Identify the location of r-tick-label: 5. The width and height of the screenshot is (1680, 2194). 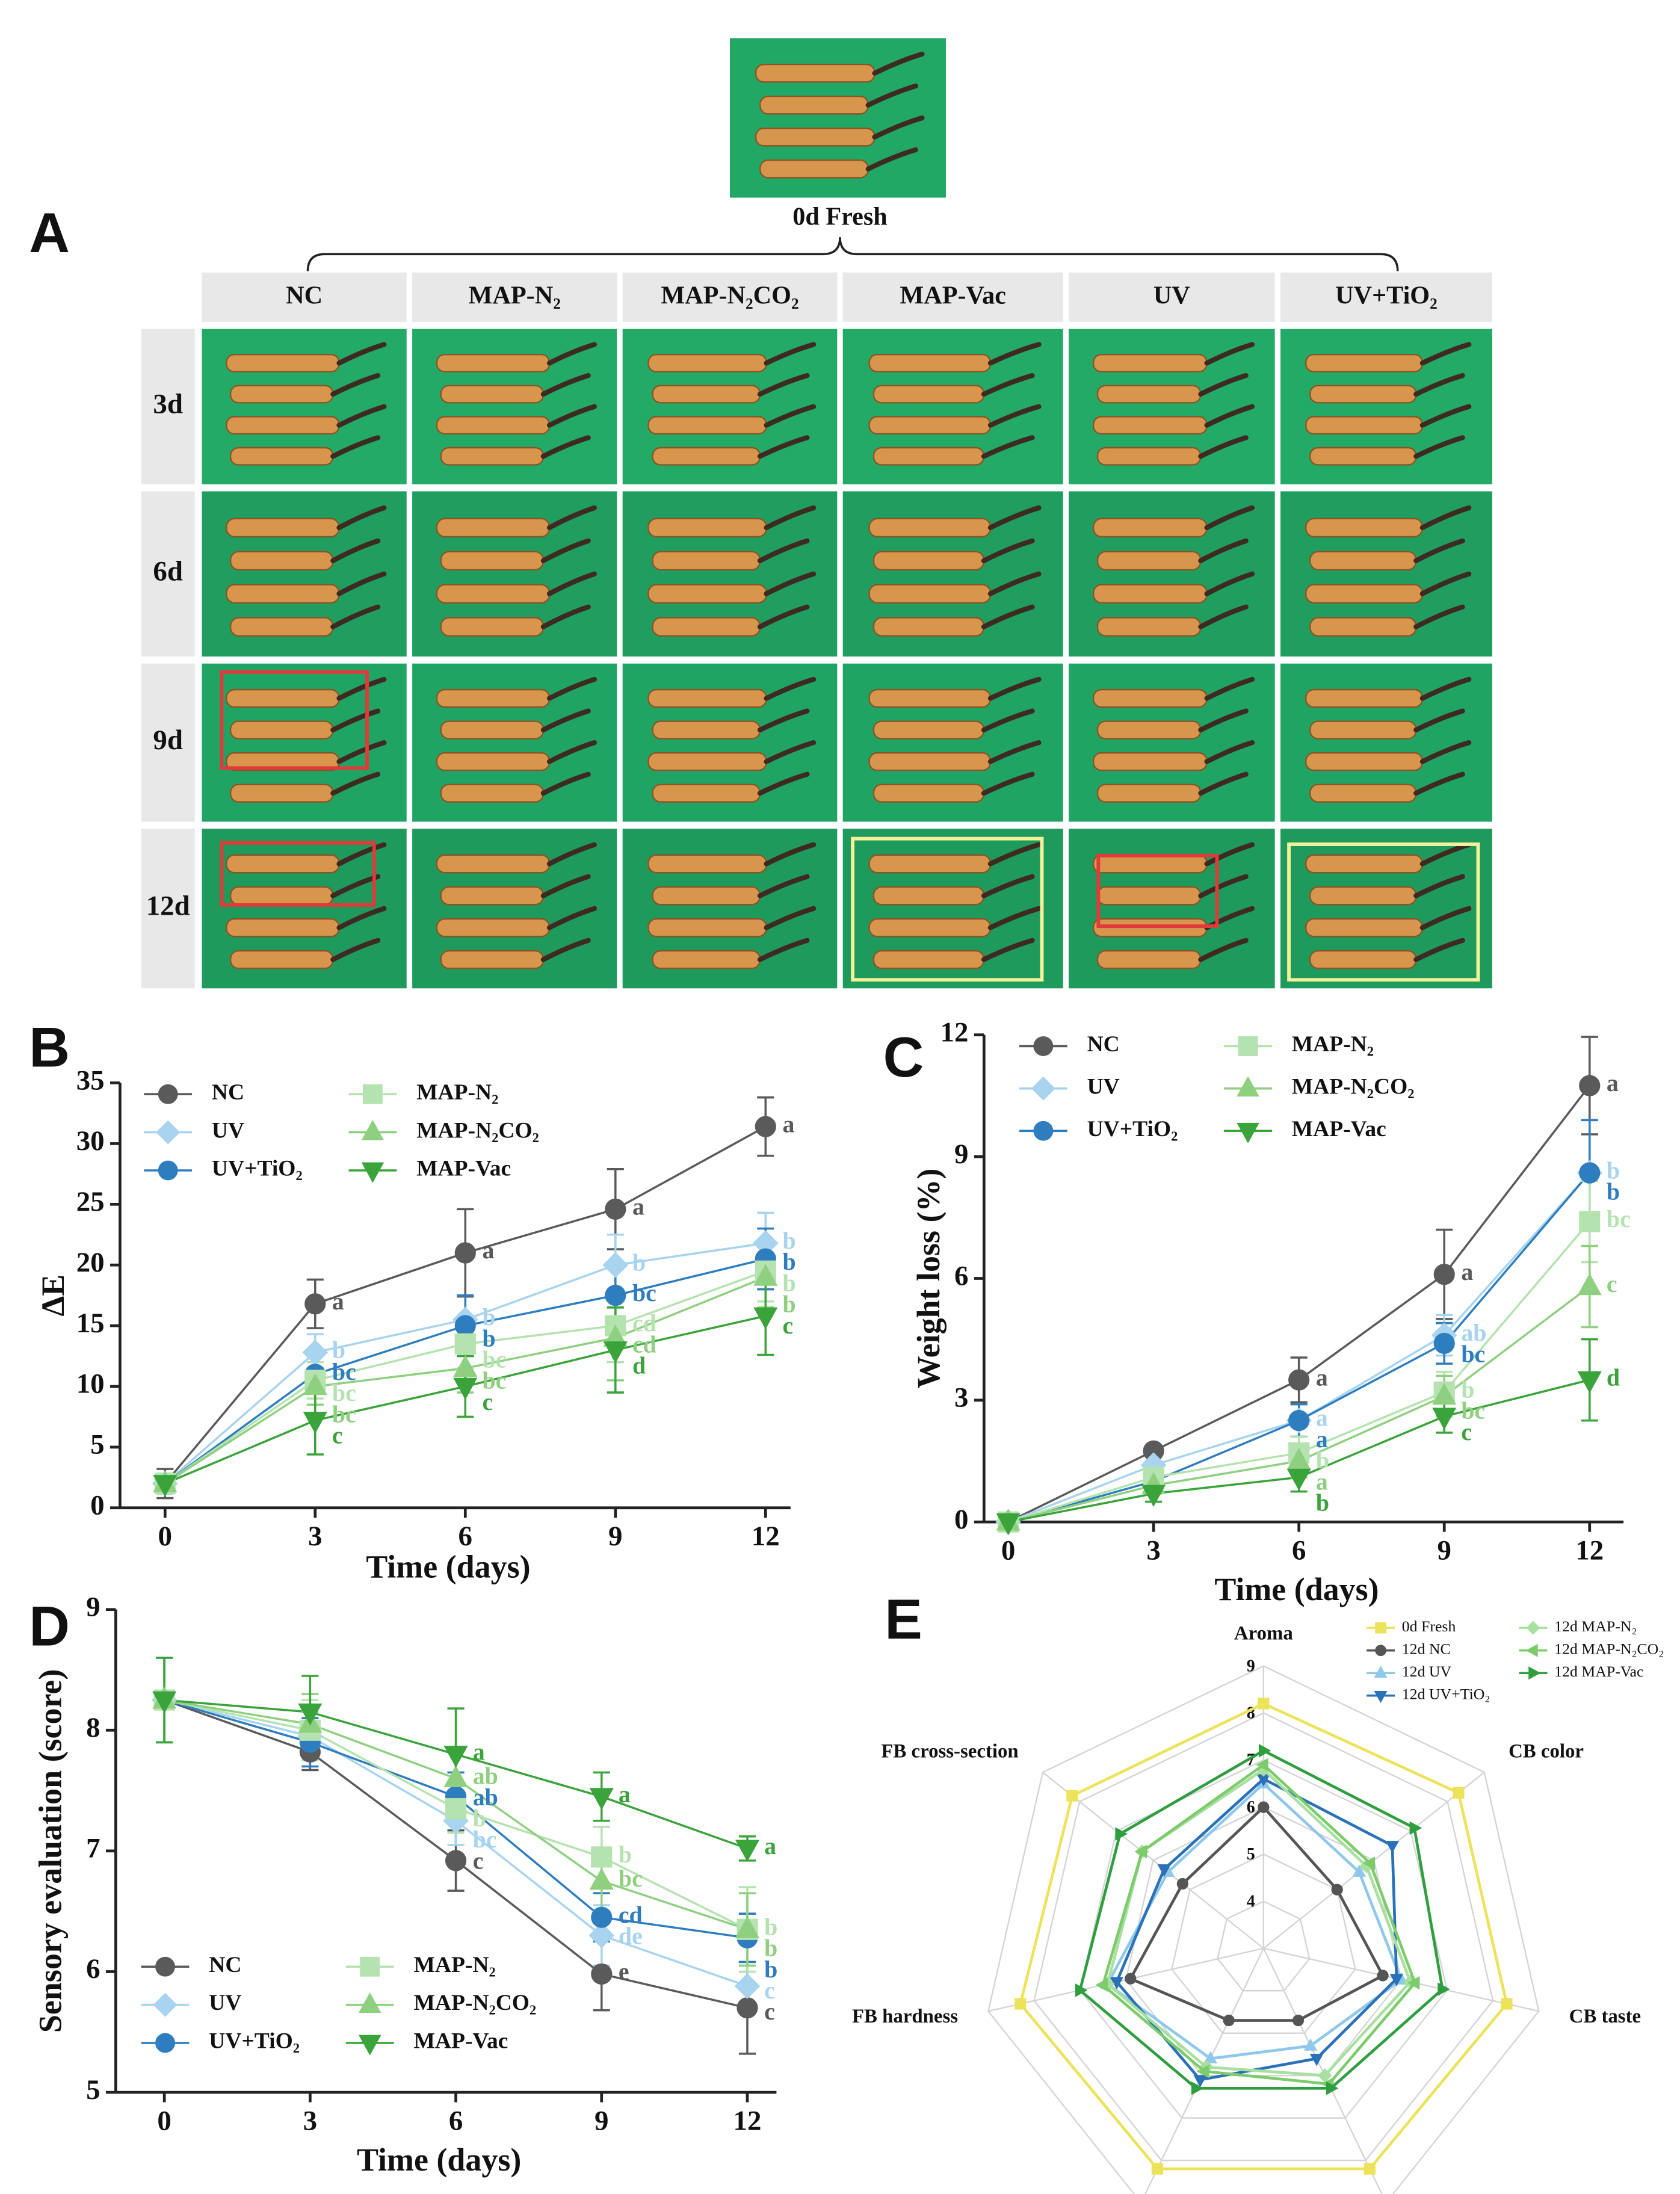
(1251, 1854).